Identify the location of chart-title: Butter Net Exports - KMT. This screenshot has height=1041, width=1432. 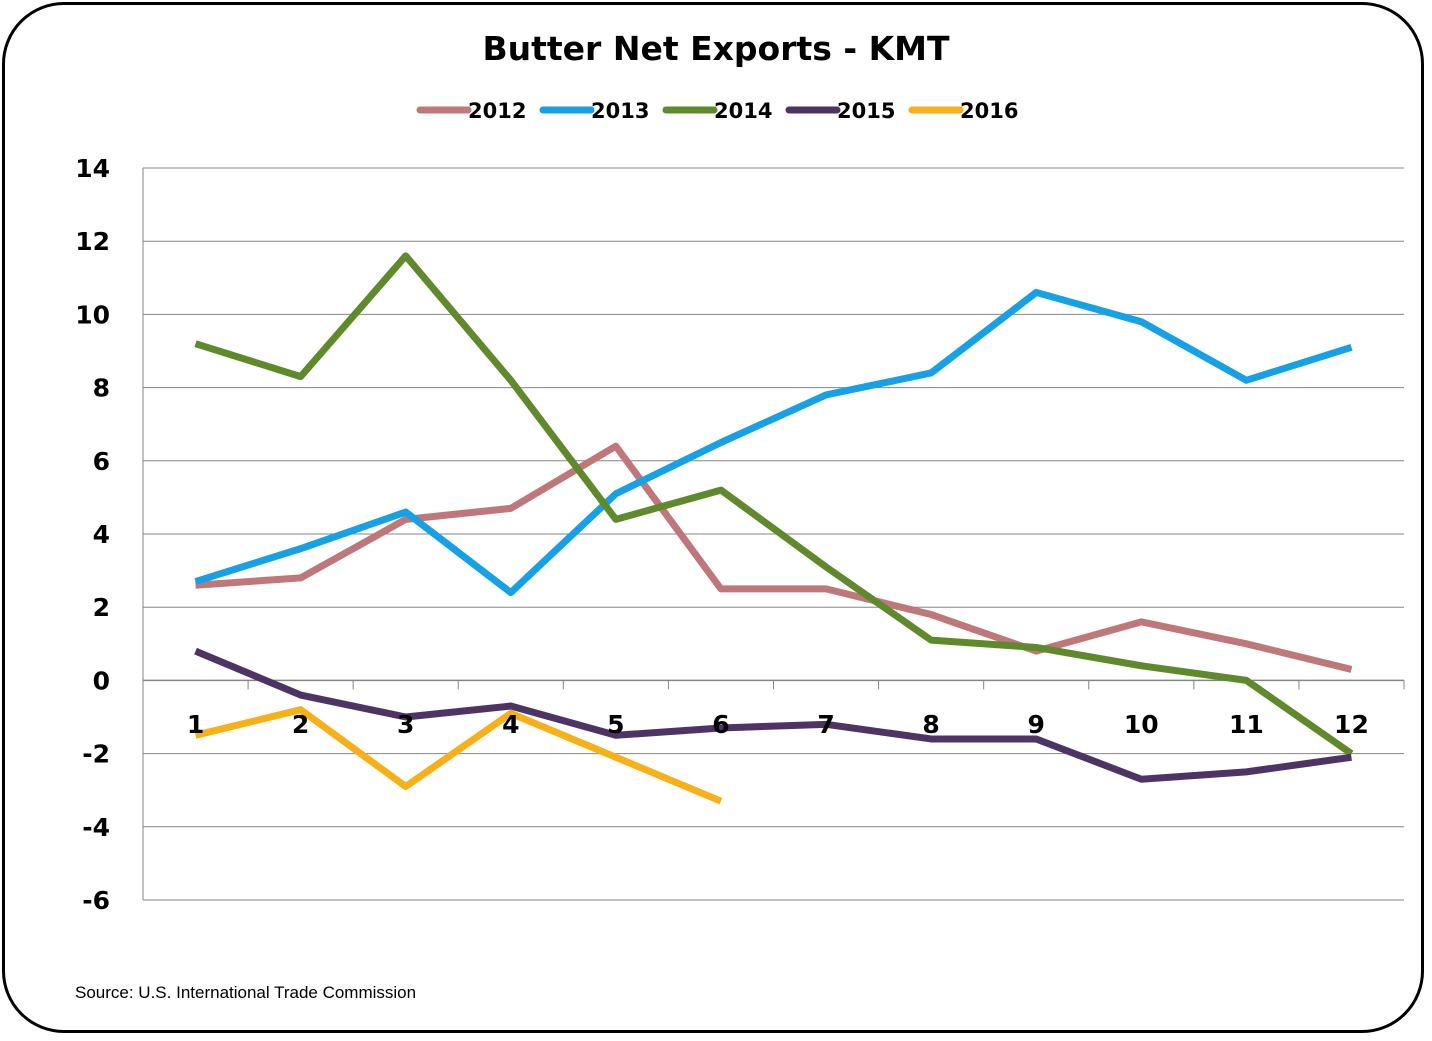
(716, 48).